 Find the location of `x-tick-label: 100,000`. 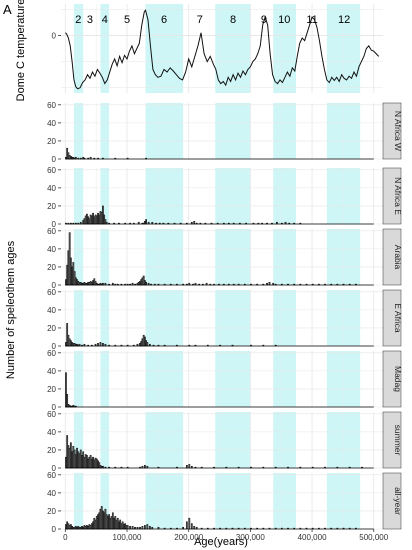

x-tick-label: 100,000 is located at coordinates (127, 537).